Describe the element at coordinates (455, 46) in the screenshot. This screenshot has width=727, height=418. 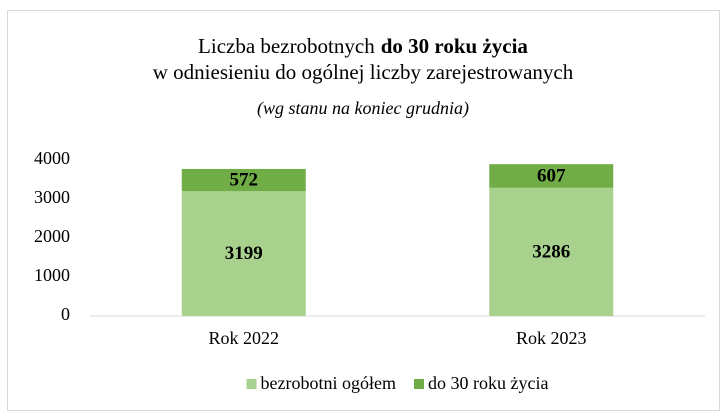
I see `title-part: do 30 roku życia` at that location.